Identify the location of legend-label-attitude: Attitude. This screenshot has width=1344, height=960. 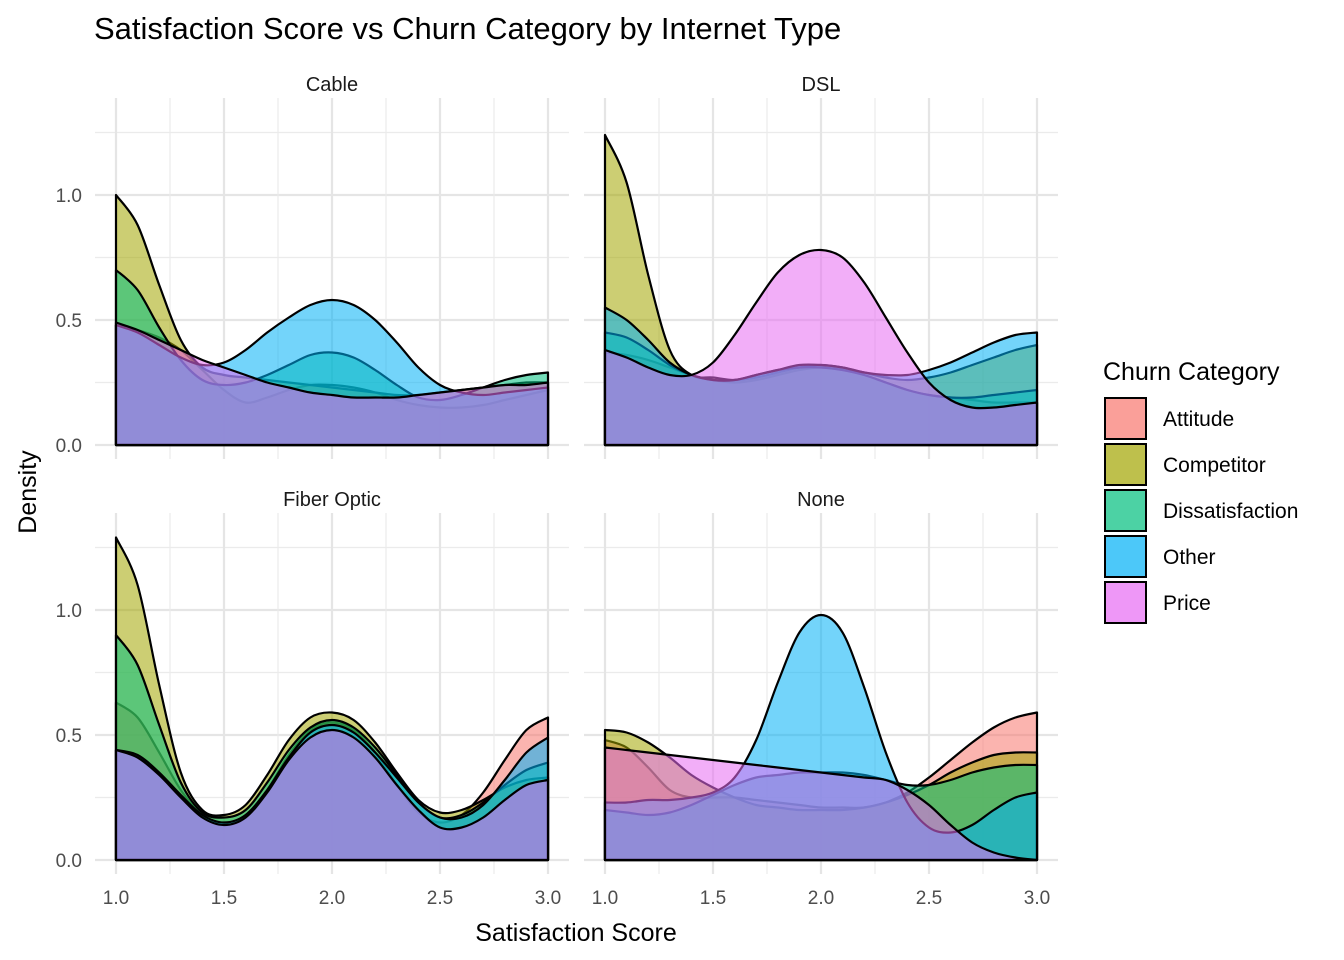
(1198, 419).